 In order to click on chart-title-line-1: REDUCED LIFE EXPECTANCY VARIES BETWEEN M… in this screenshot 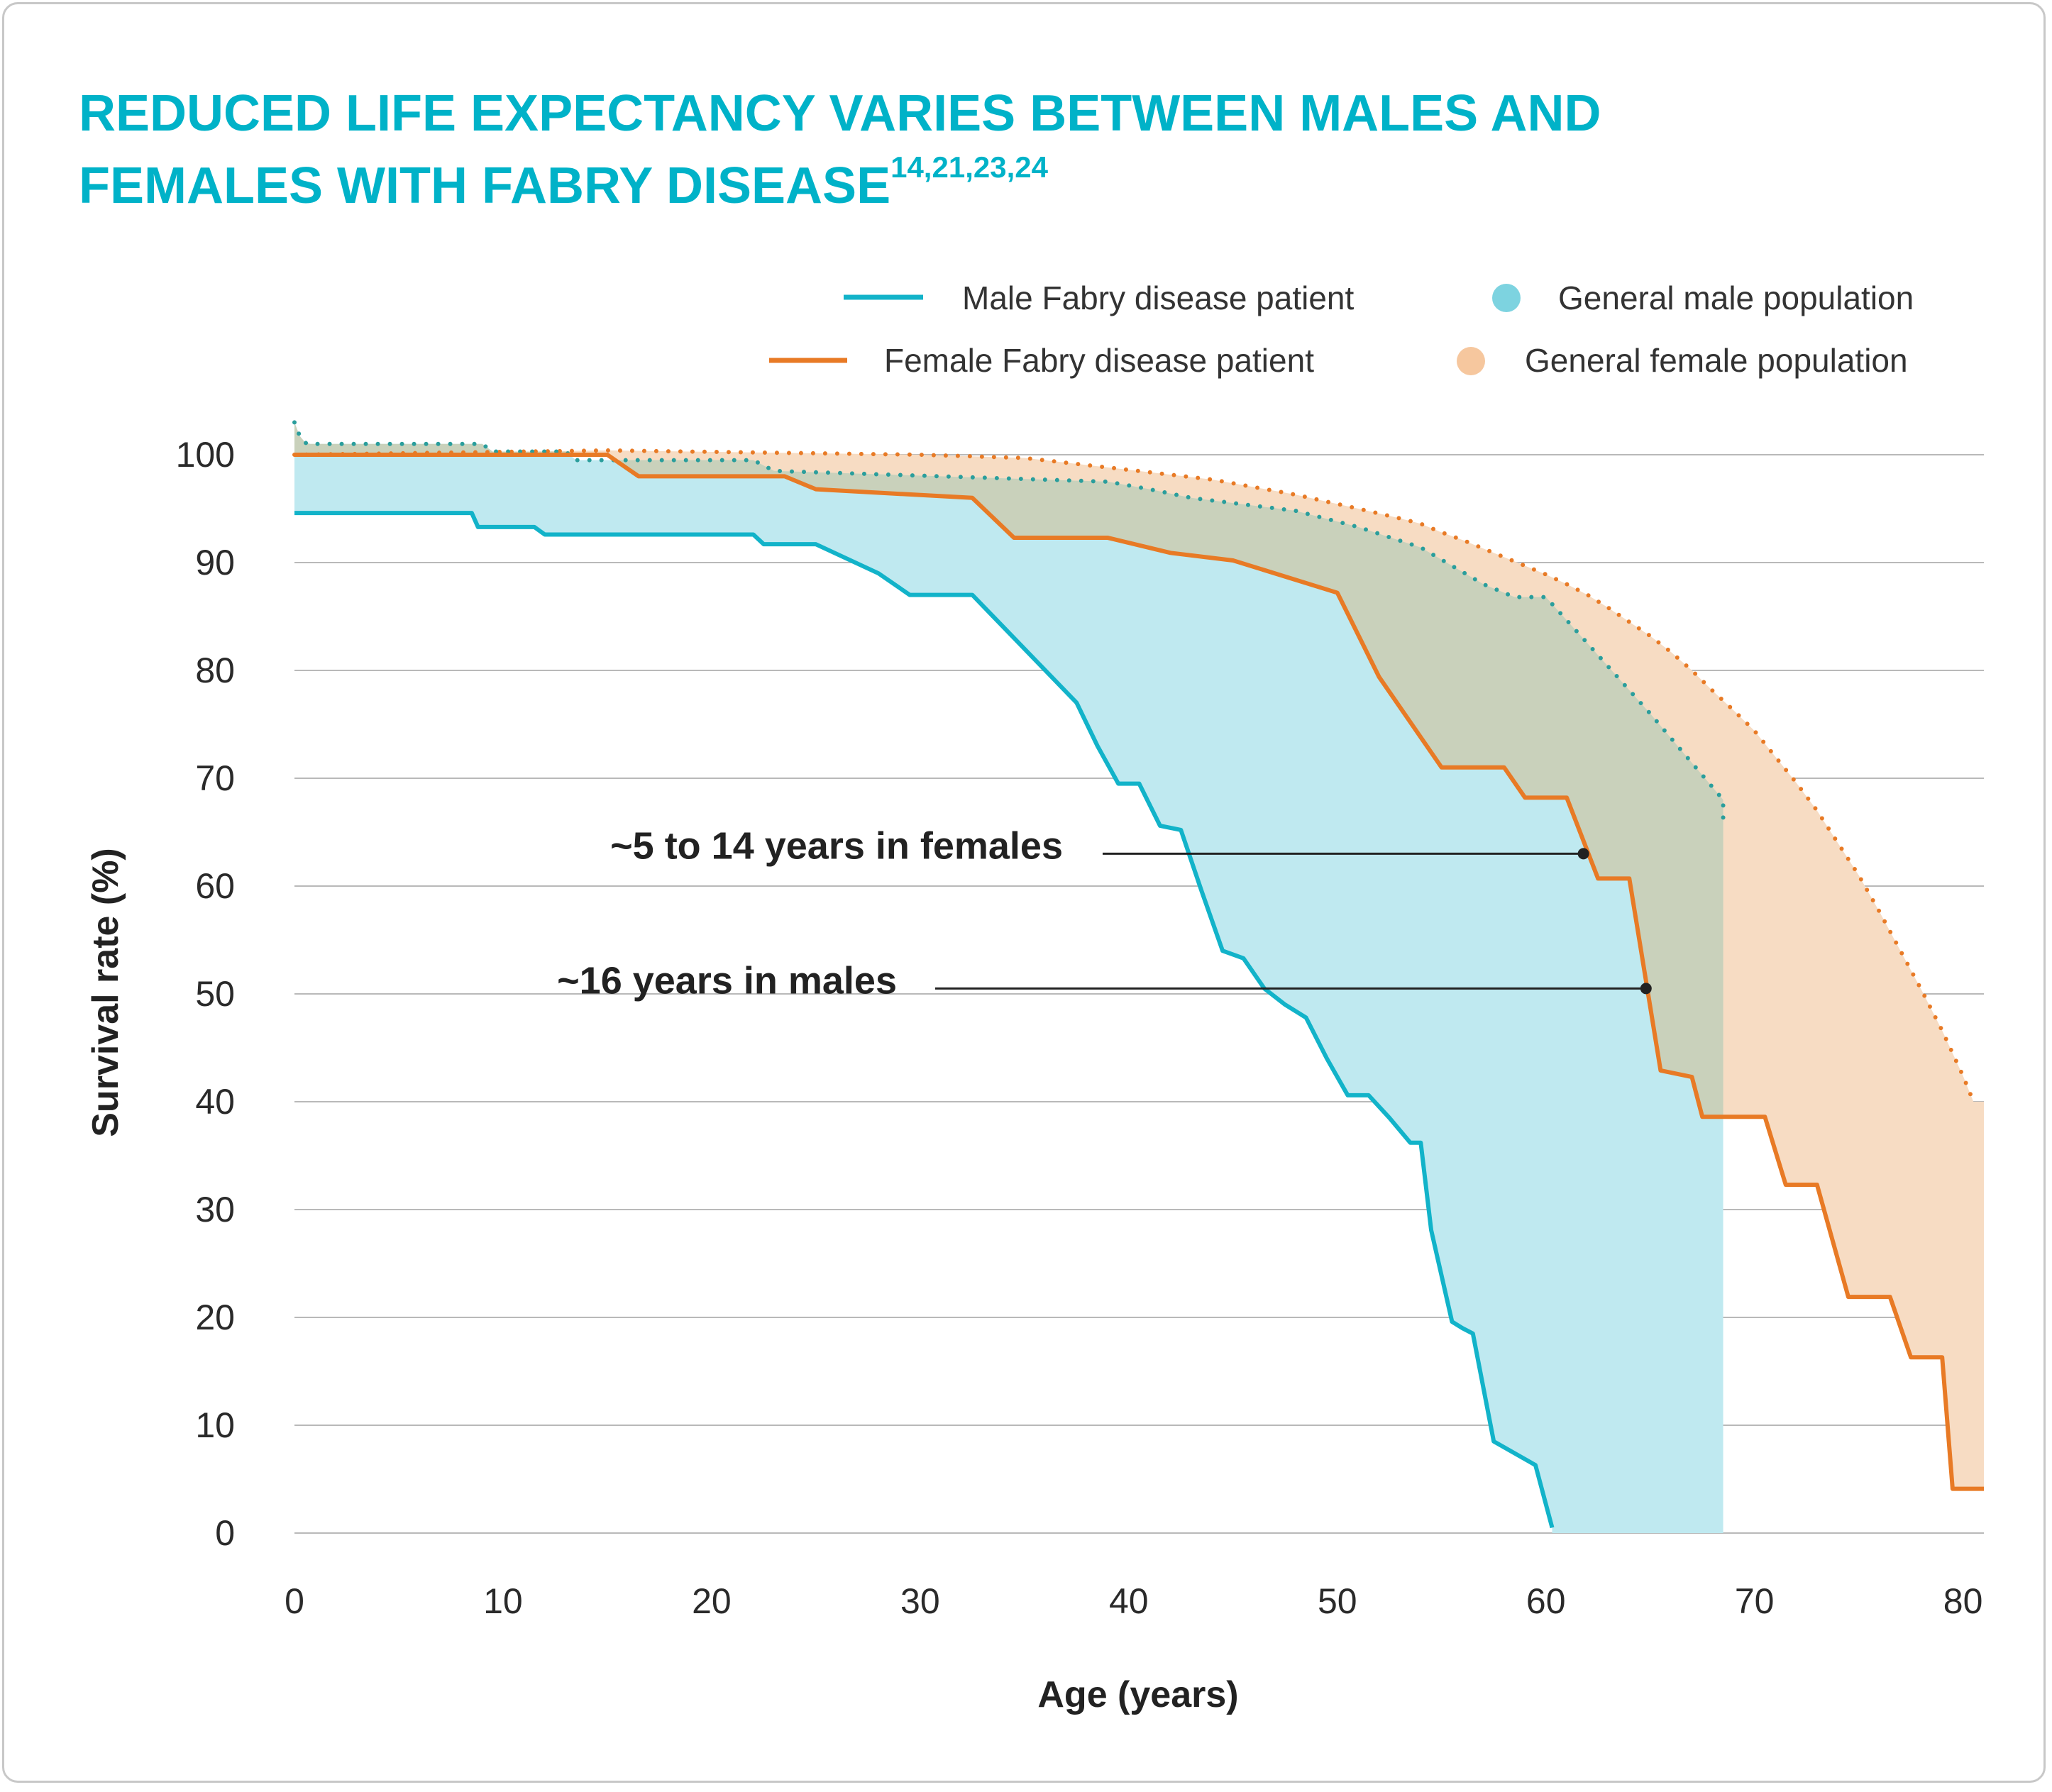, I will do `click(840, 113)`.